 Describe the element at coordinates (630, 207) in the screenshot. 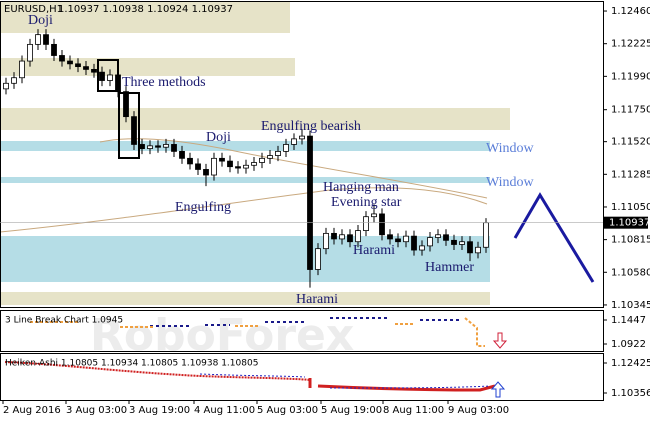

I see `y-tick-label: 1.11050` at that location.